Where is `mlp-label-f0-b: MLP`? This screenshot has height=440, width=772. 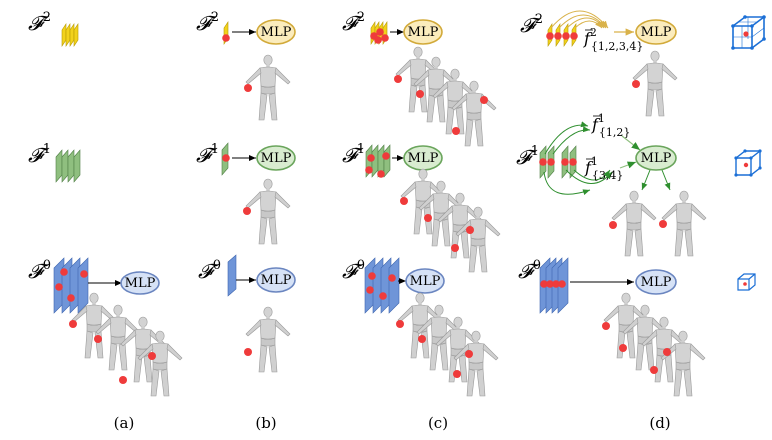
mlp-label-f0-b: MLP is located at coordinates (276, 280).